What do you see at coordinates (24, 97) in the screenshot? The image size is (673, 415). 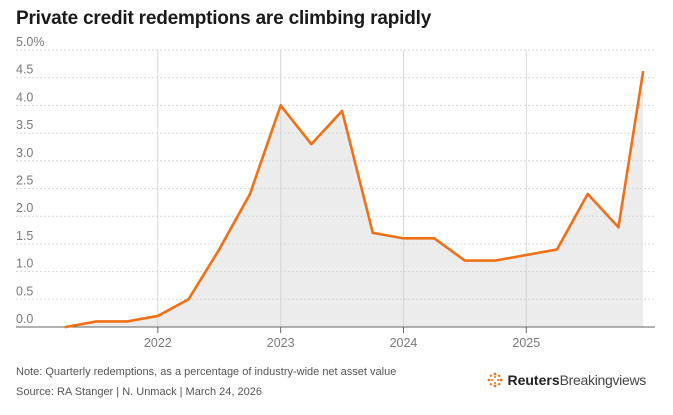 I see `y-tick-label: 4.0` at bounding box center [24, 97].